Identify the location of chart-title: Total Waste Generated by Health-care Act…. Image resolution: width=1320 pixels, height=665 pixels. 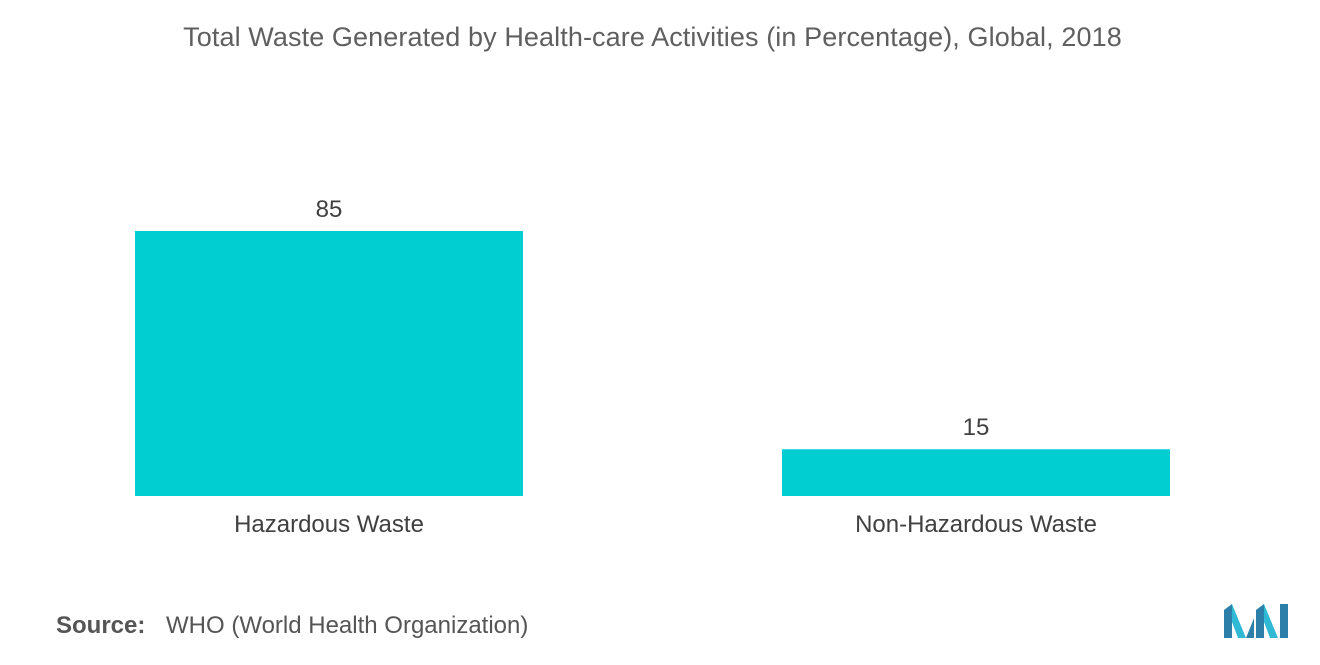
(652, 37).